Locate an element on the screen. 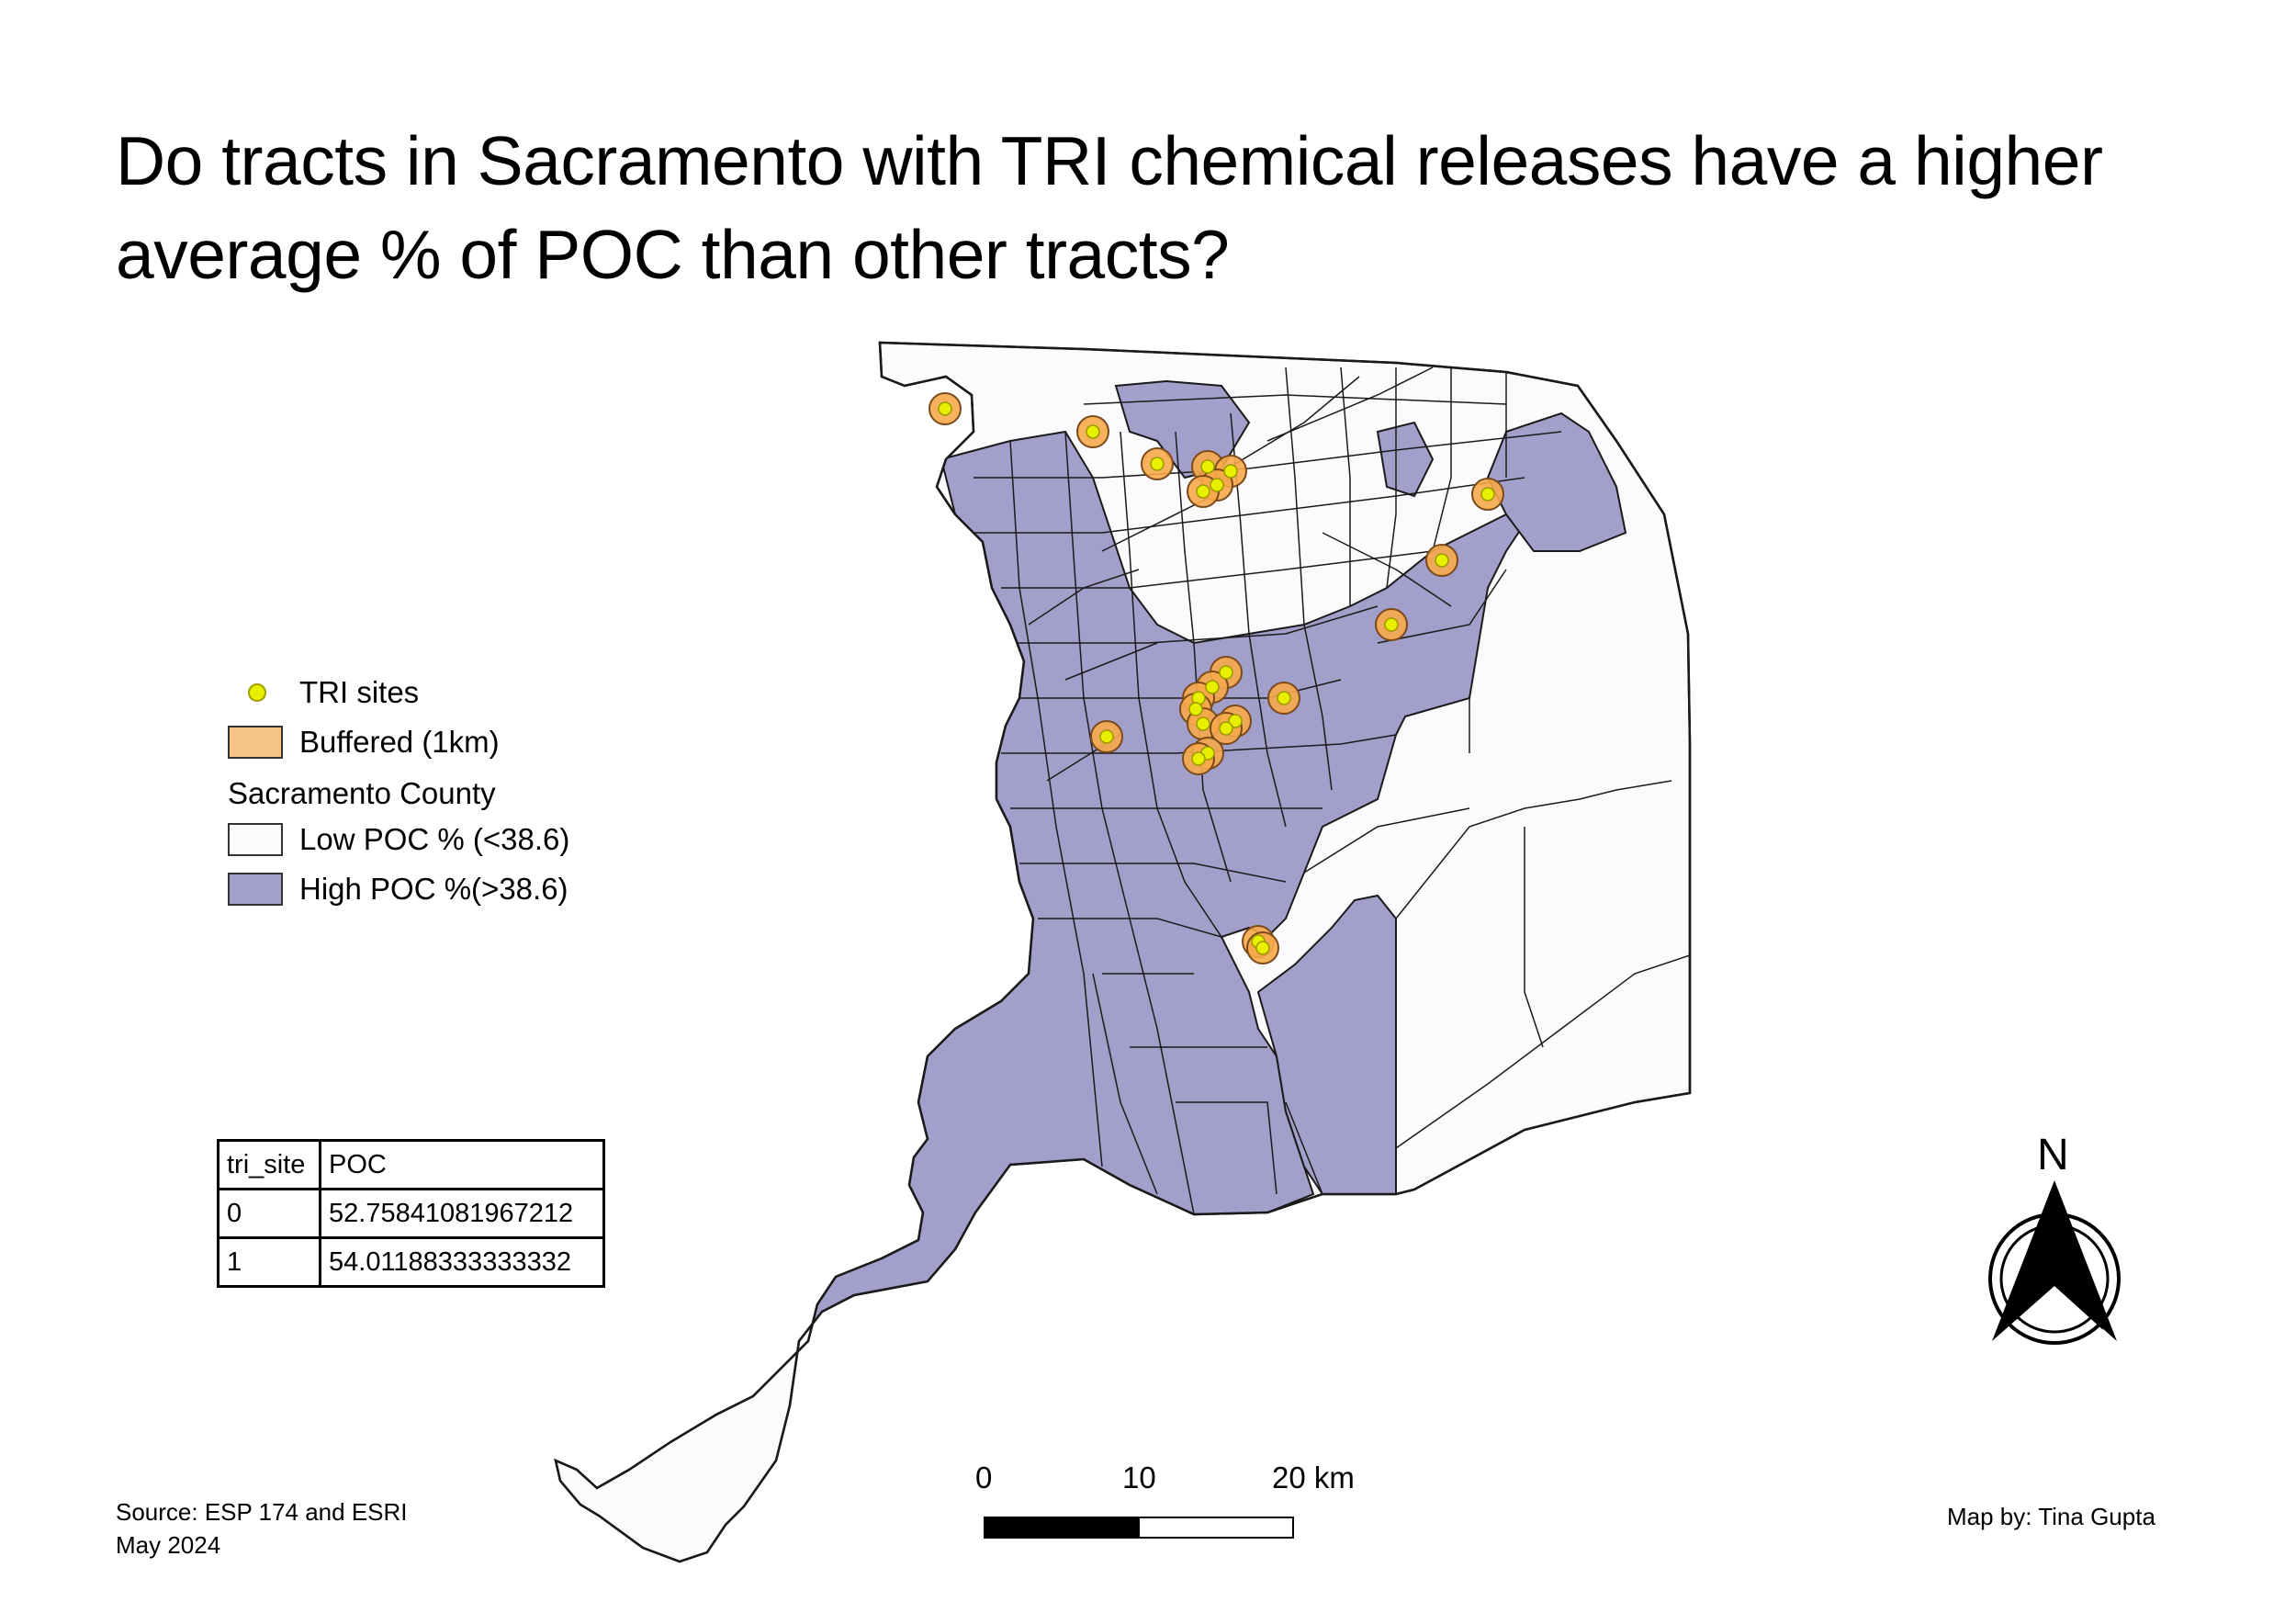 The height and width of the screenshot is (1624, 2296). source-note: Source: ESP 174 and ESRI May 2024 is located at coordinates (262, 1528).